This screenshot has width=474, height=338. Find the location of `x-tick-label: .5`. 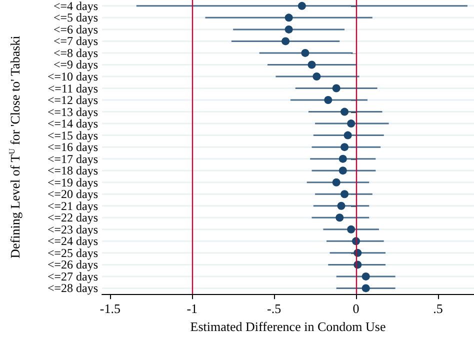

x-tick-label: .5 is located at coordinates (438, 308).